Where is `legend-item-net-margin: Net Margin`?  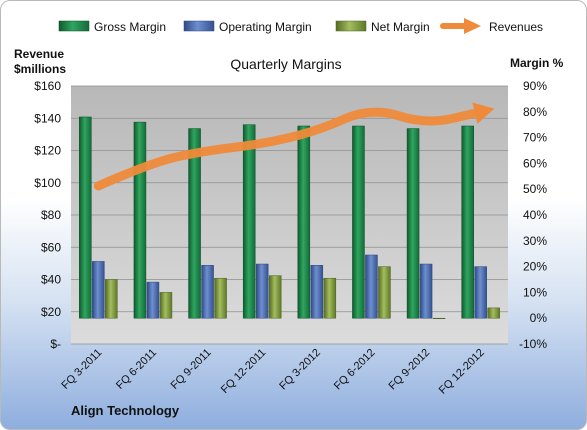
legend-item-net-margin: Net Margin is located at coordinates (382, 27).